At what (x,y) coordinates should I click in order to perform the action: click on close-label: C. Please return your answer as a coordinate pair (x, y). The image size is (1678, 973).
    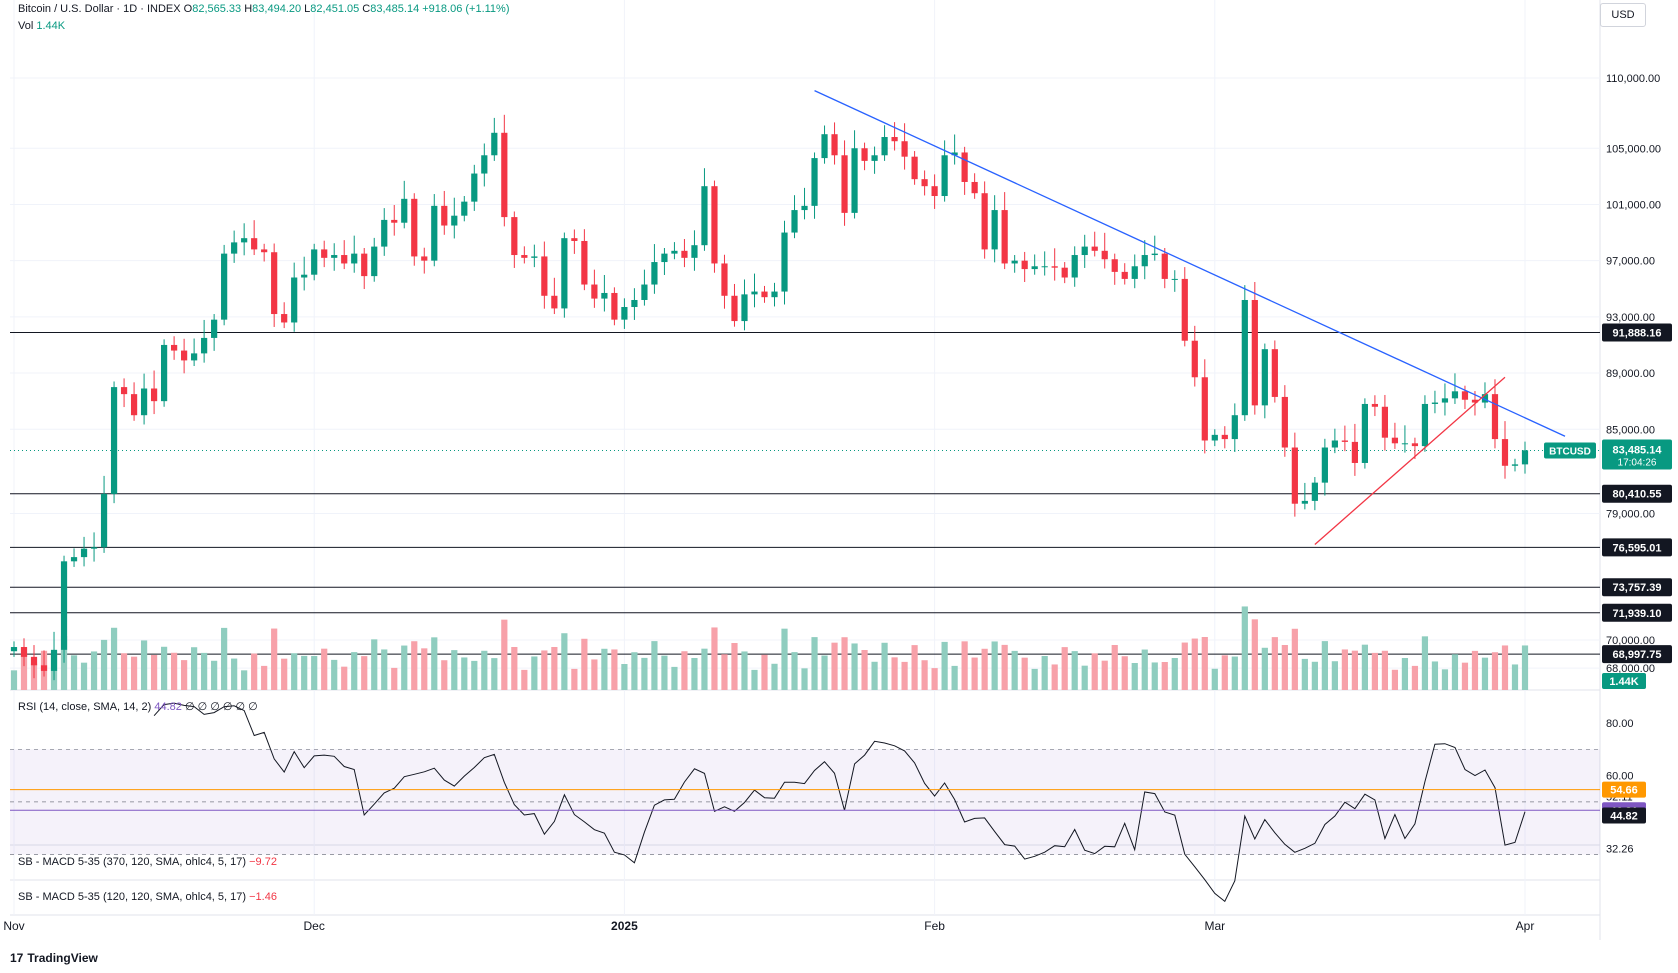
    Looking at the image, I should click on (366, 9).